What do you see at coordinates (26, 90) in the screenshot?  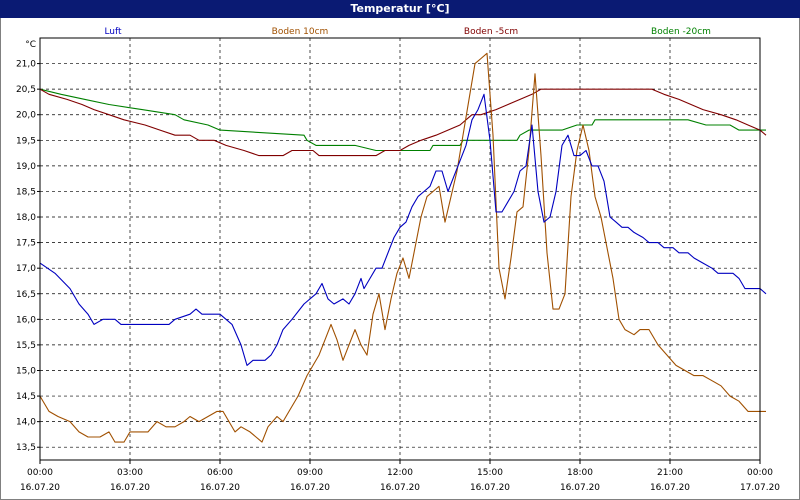 I see `y-tick-label: 20,5` at bounding box center [26, 90].